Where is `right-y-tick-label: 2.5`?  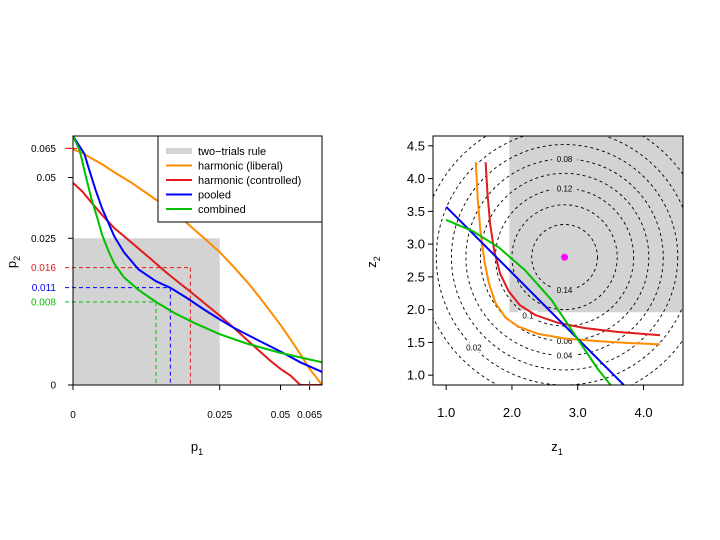
right-y-tick-label: 2.5 is located at coordinates (416, 276).